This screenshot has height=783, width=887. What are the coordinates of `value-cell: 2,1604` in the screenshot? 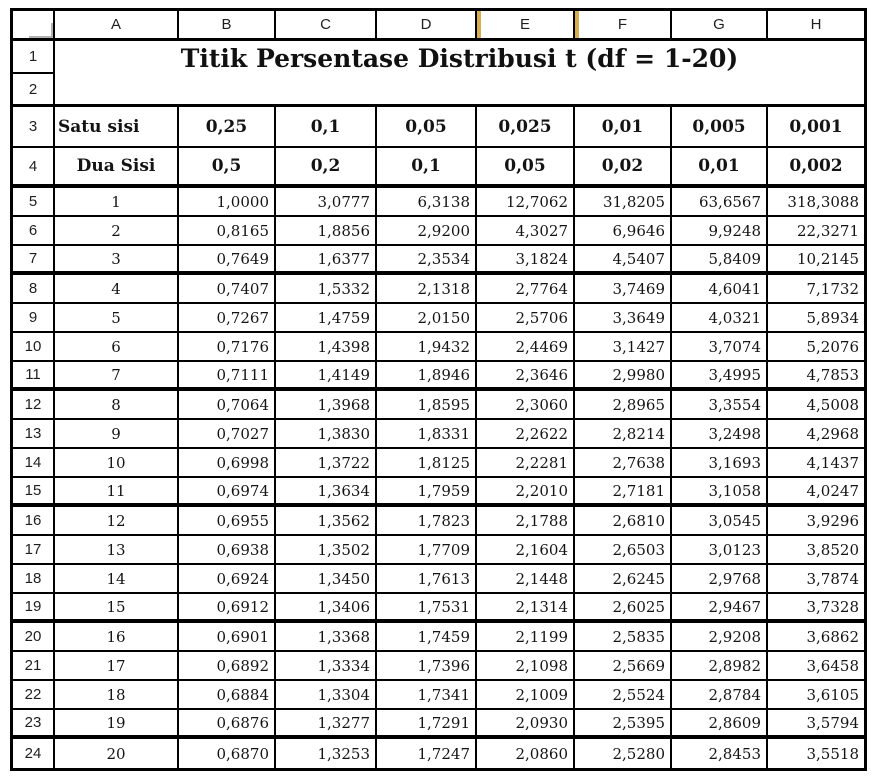 It's located at (526, 550).